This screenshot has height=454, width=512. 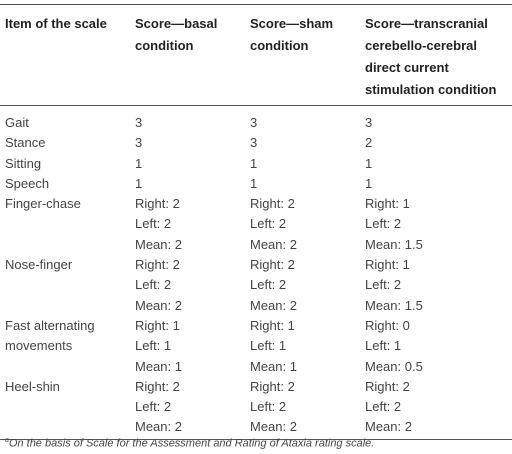 I want to click on score-line: Right: 0, so click(x=387, y=325).